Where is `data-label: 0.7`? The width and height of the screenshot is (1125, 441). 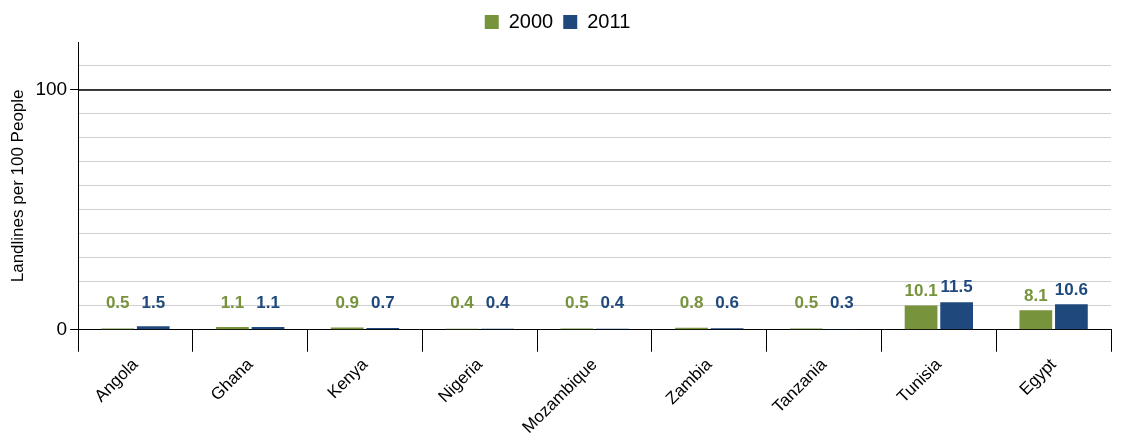
data-label: 0.7 is located at coordinates (382, 302).